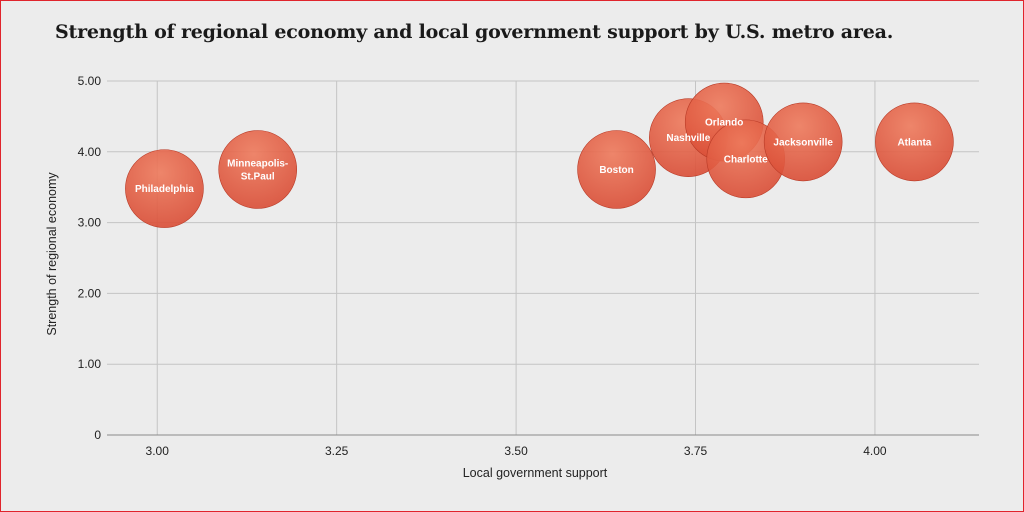  I want to click on y-tick-label: 5.00, so click(90, 81).